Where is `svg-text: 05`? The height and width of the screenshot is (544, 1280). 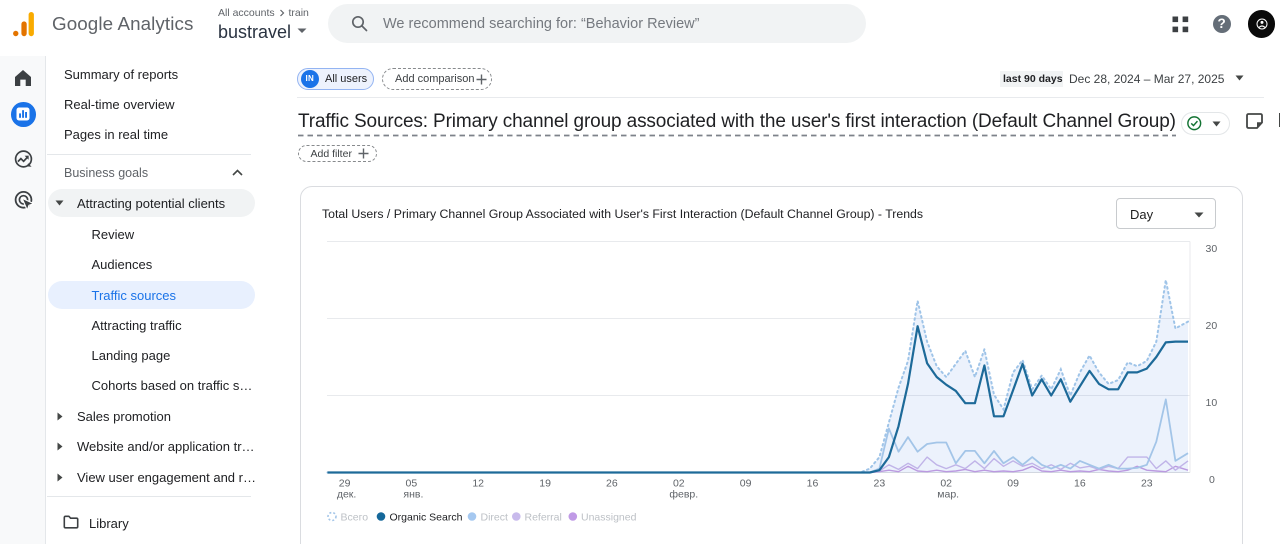 svg-text: 05 is located at coordinates (412, 484).